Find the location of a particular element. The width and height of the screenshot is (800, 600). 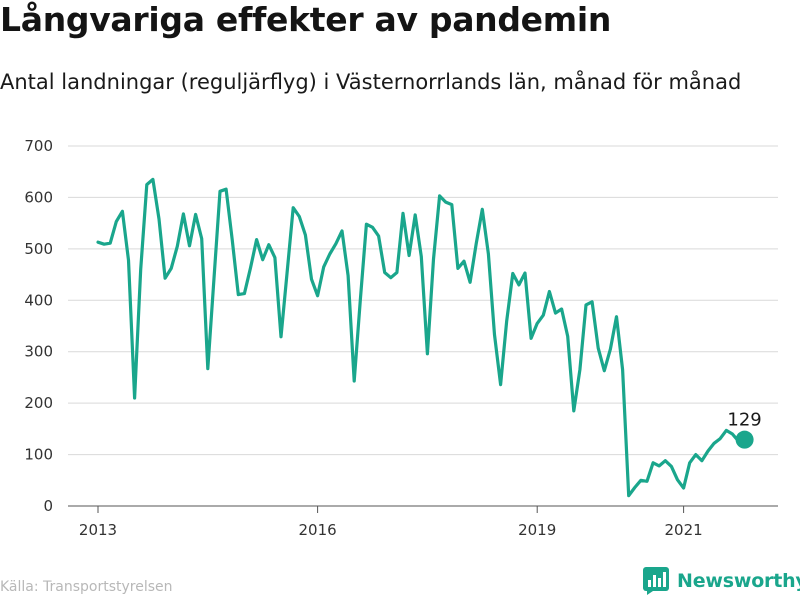

x-tick-label: 2013 is located at coordinates (98, 530).